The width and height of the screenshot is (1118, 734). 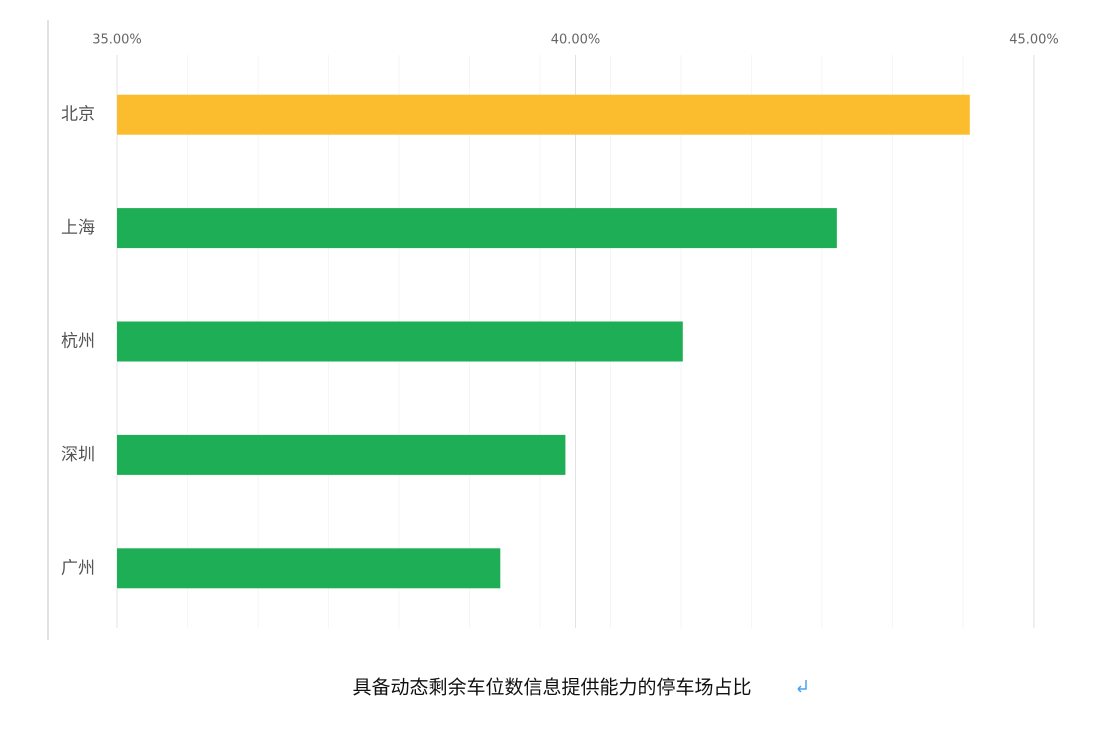 I want to click on x-tick-label: 35.00%, so click(x=117, y=40).